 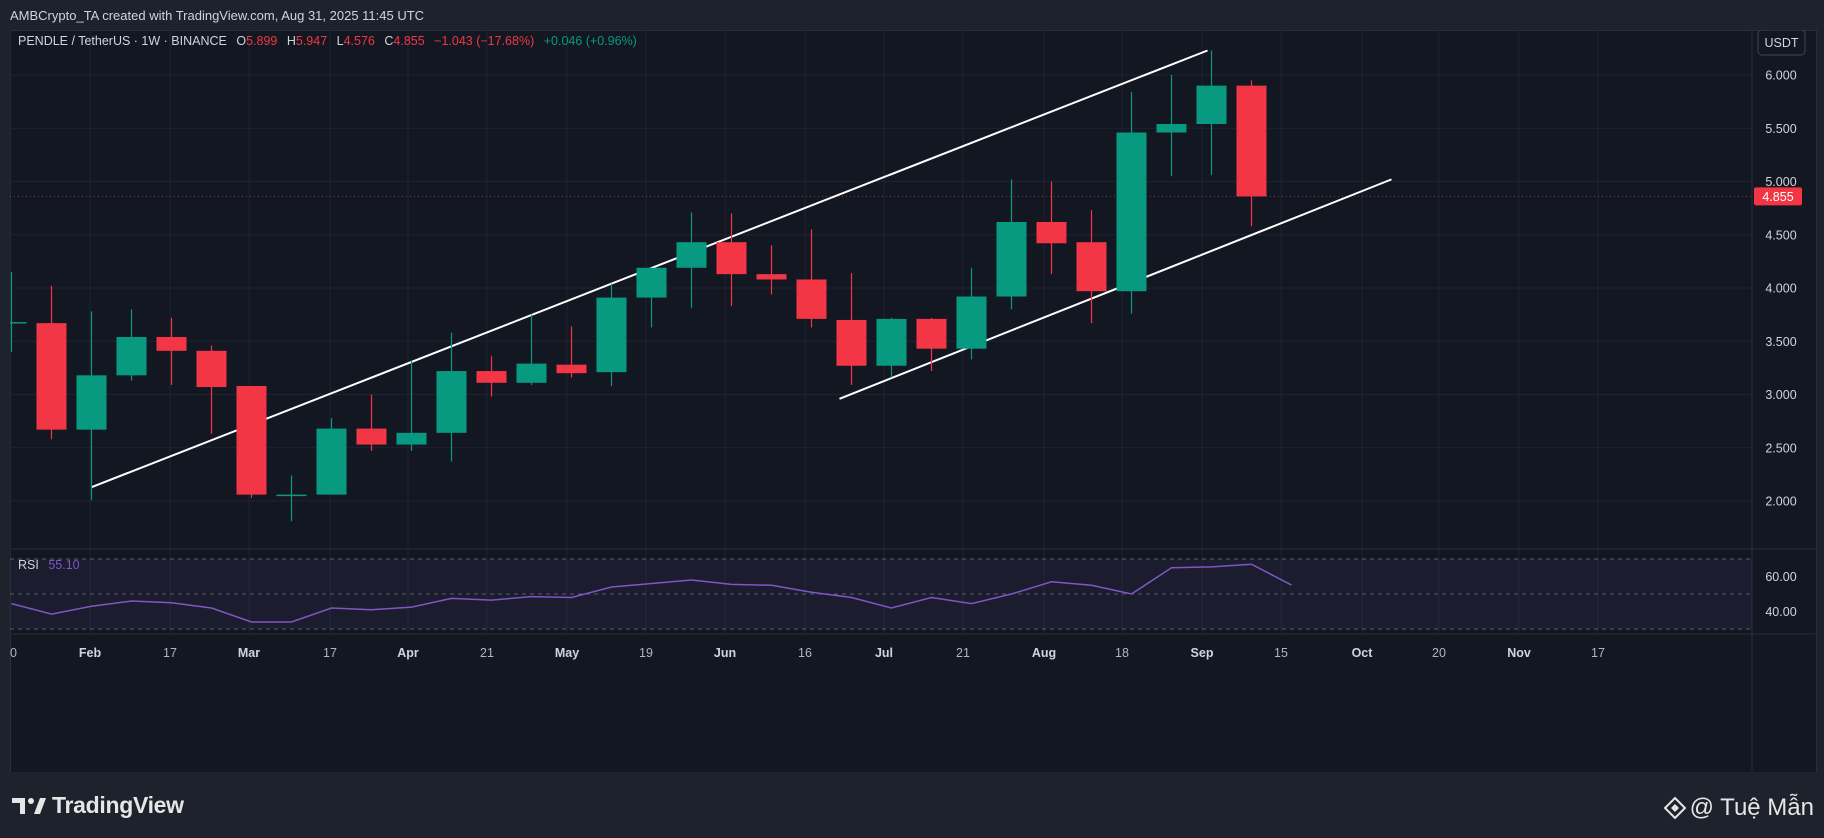 What do you see at coordinates (261, 41) in the screenshot?
I see `legend-open-value: 5.899` at bounding box center [261, 41].